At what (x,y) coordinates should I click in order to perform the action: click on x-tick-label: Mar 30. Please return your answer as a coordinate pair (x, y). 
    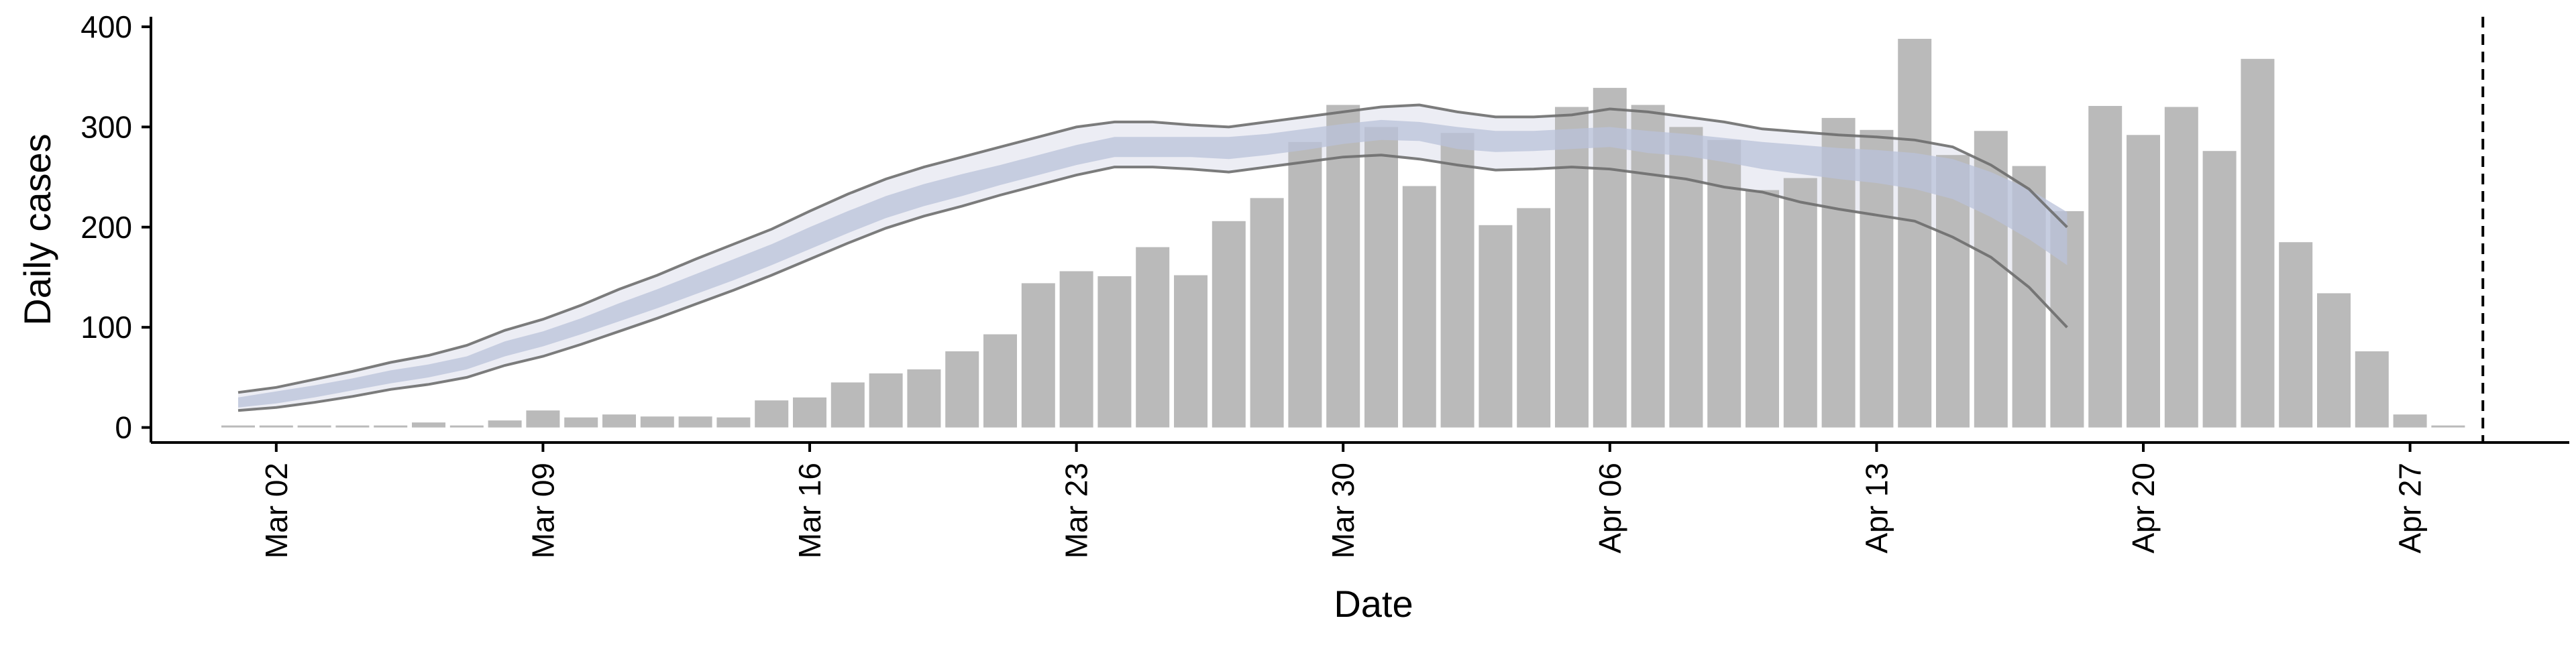
    Looking at the image, I should click on (1343, 511).